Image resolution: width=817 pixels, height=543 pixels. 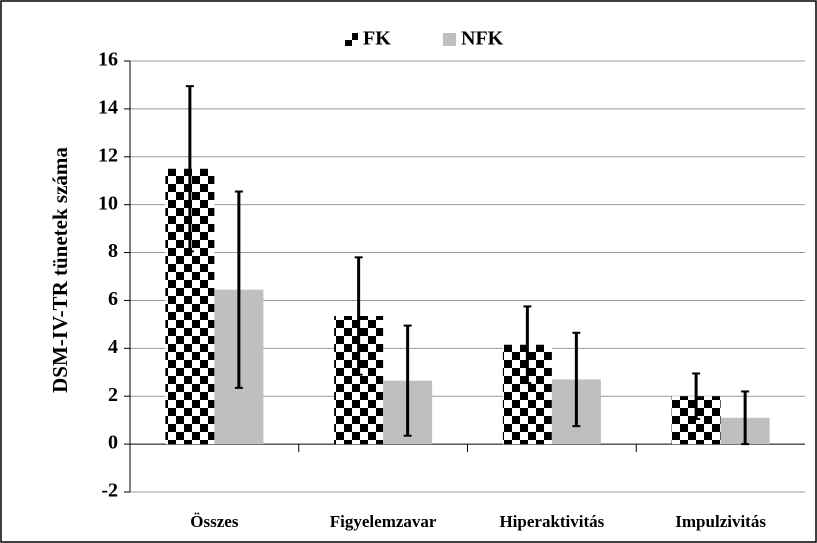 What do you see at coordinates (60, 270) in the screenshot?
I see `y-axis-label: DSM-IV-TR tünetek száma` at bounding box center [60, 270].